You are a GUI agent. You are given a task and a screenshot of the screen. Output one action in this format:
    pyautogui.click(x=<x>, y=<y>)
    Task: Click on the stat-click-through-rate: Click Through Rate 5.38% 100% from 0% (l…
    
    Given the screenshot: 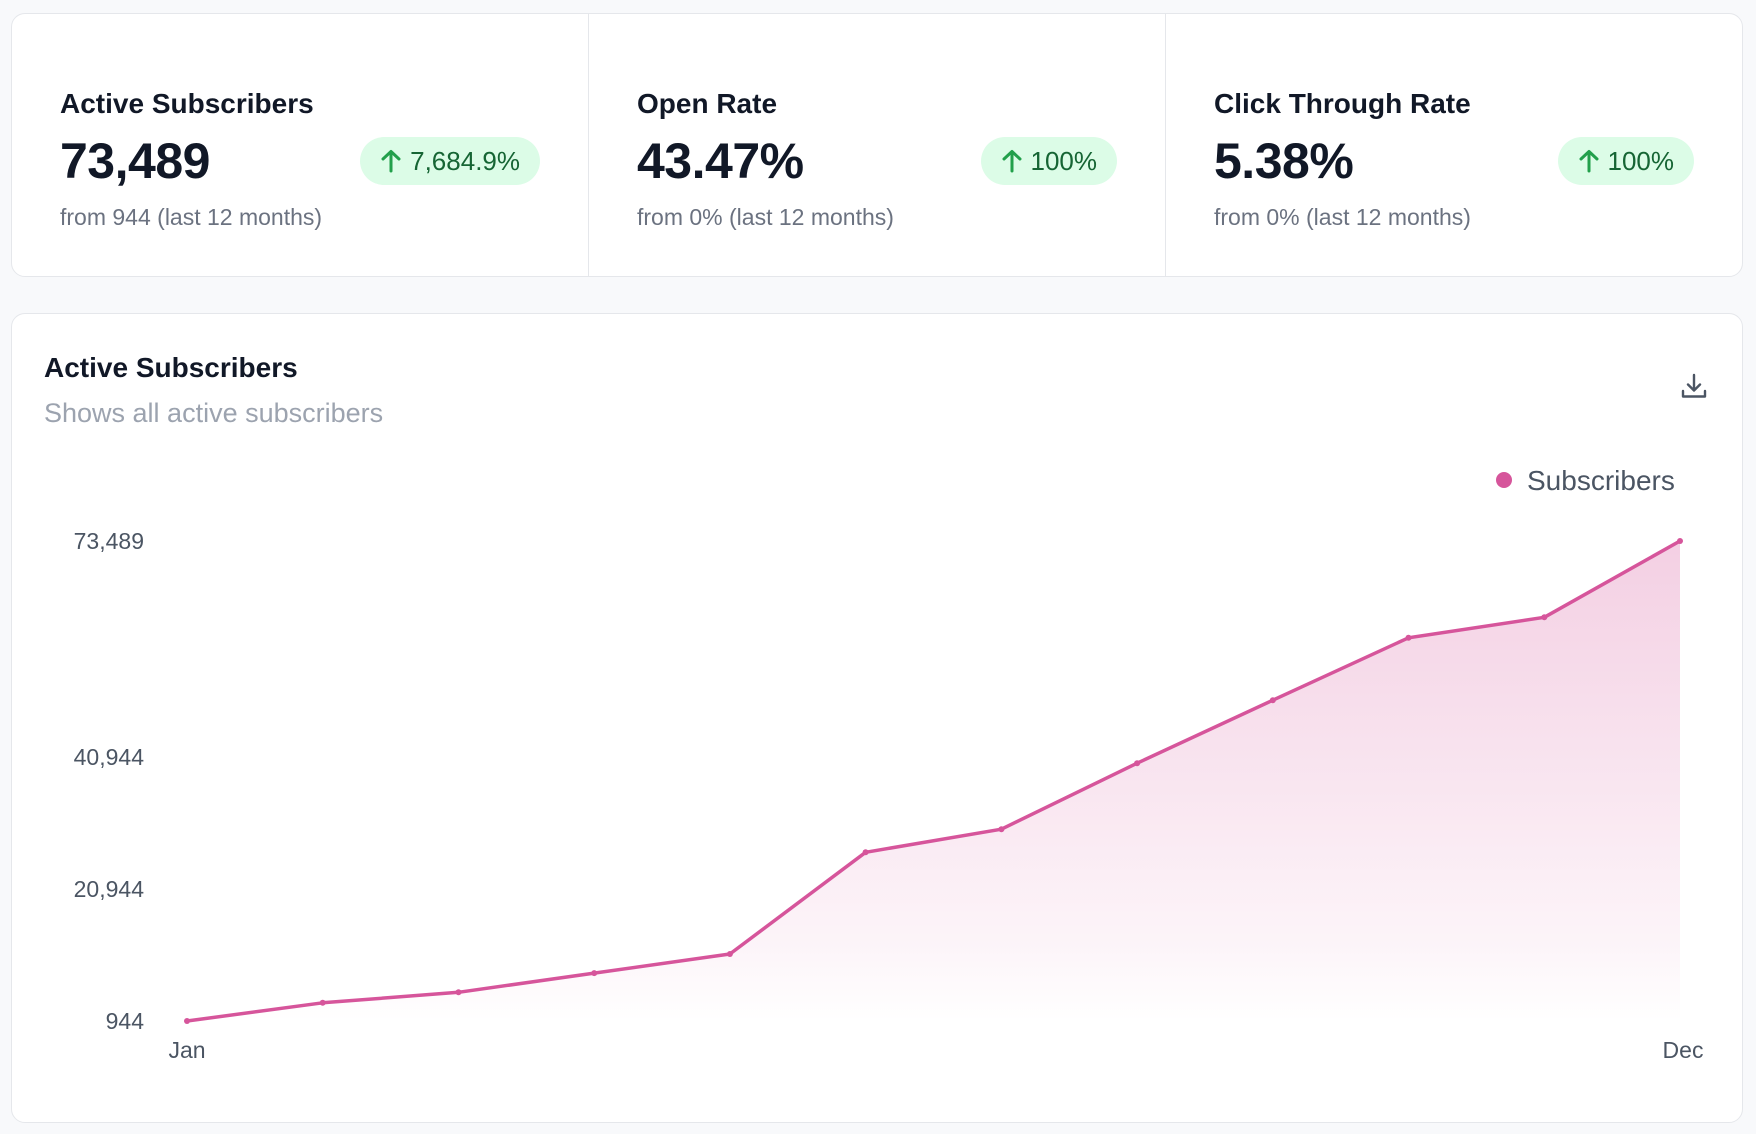 What is the action you would take?
    pyautogui.click(x=1453, y=145)
    